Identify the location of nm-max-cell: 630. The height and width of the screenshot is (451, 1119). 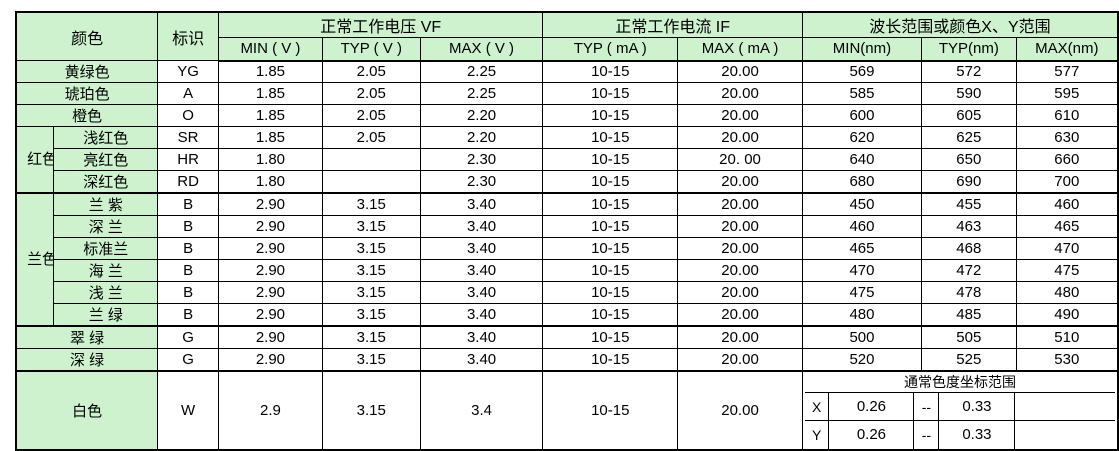
(1067, 137).